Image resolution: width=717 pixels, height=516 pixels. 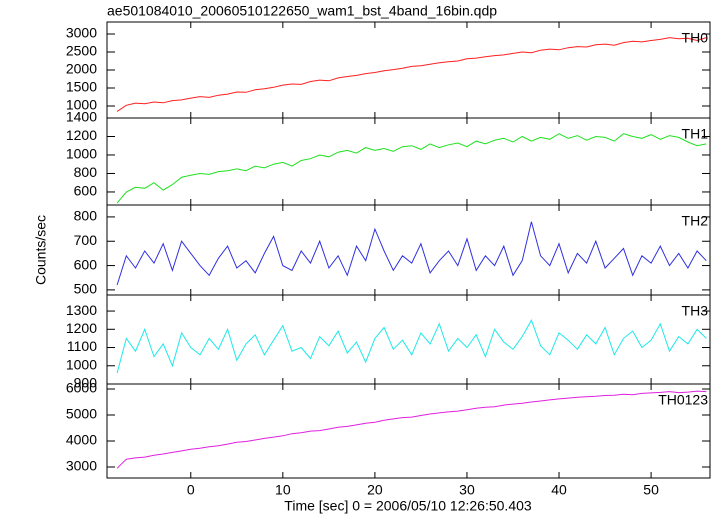 What do you see at coordinates (82, 346) in the screenshot?
I see `y-tick-label: 1100` at bounding box center [82, 346].